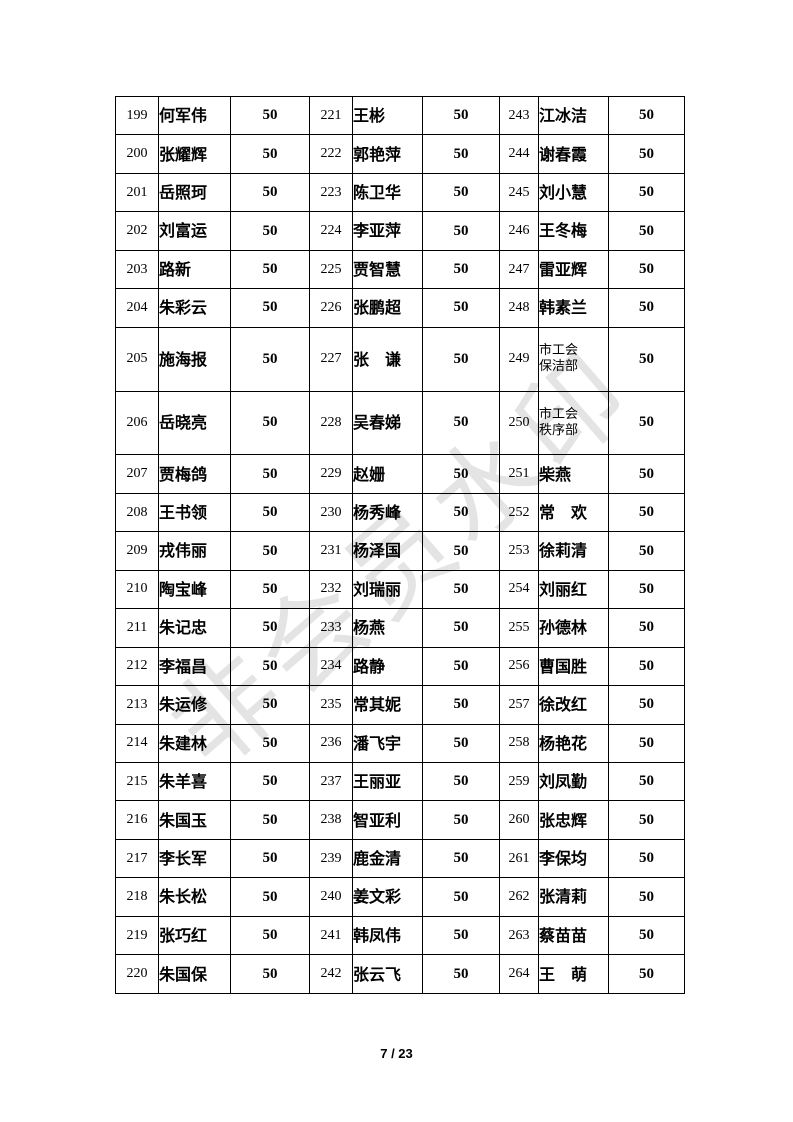  What do you see at coordinates (331, 308) in the screenshot?
I see `member-number-cell: 226` at bounding box center [331, 308].